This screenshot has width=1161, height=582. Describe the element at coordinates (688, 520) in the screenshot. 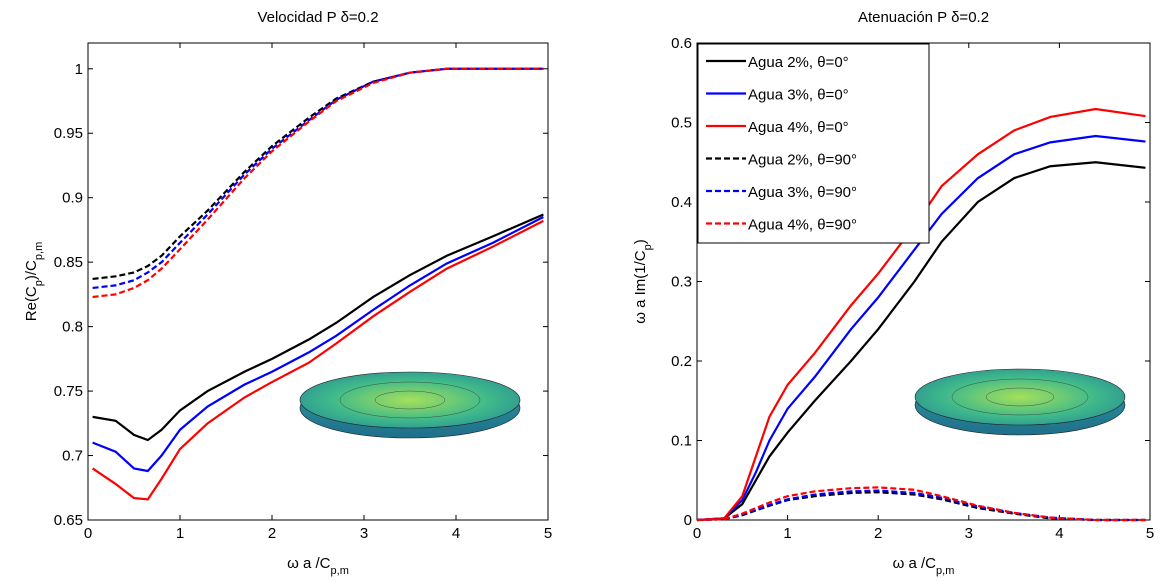

I see `y-tick-label: 0` at that location.